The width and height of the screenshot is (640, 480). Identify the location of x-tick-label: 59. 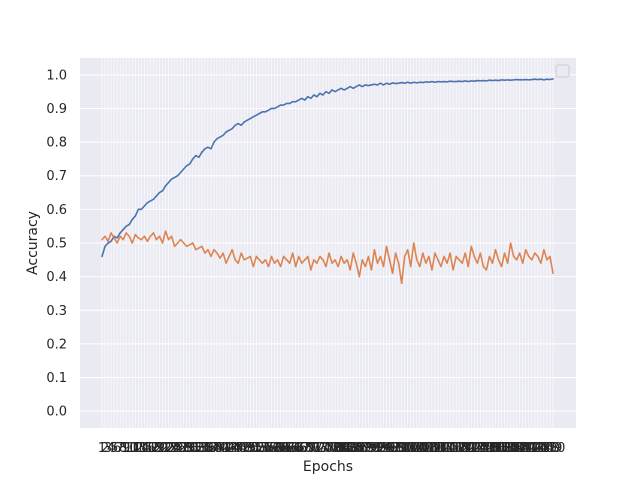
(277, 448).